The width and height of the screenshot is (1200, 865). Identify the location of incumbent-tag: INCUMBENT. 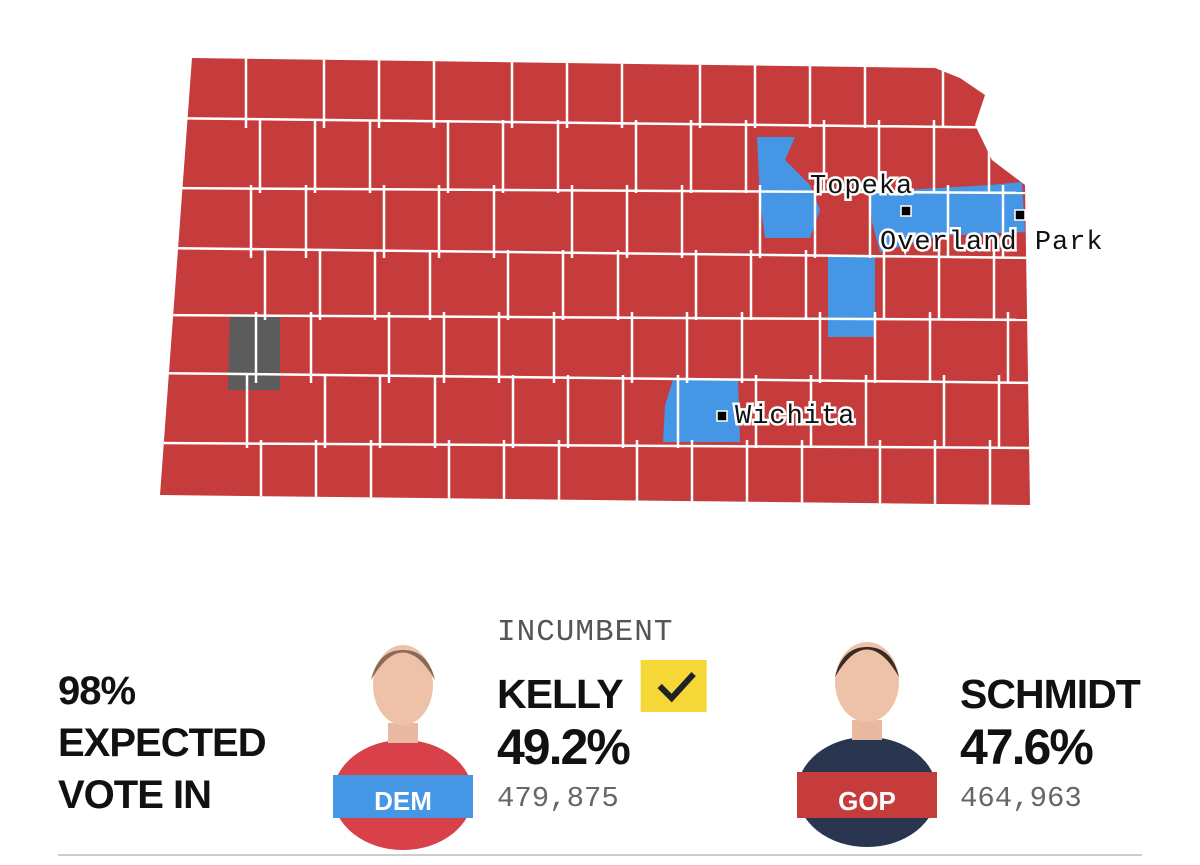
(585, 632).